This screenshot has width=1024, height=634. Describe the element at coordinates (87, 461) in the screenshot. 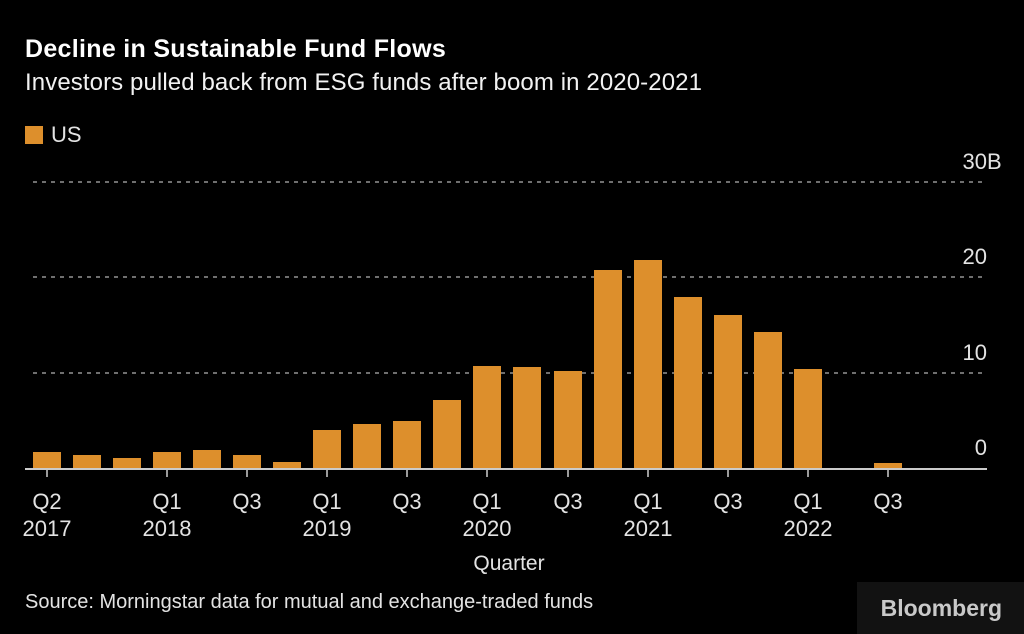

I see `bar-q3-2017` at that location.